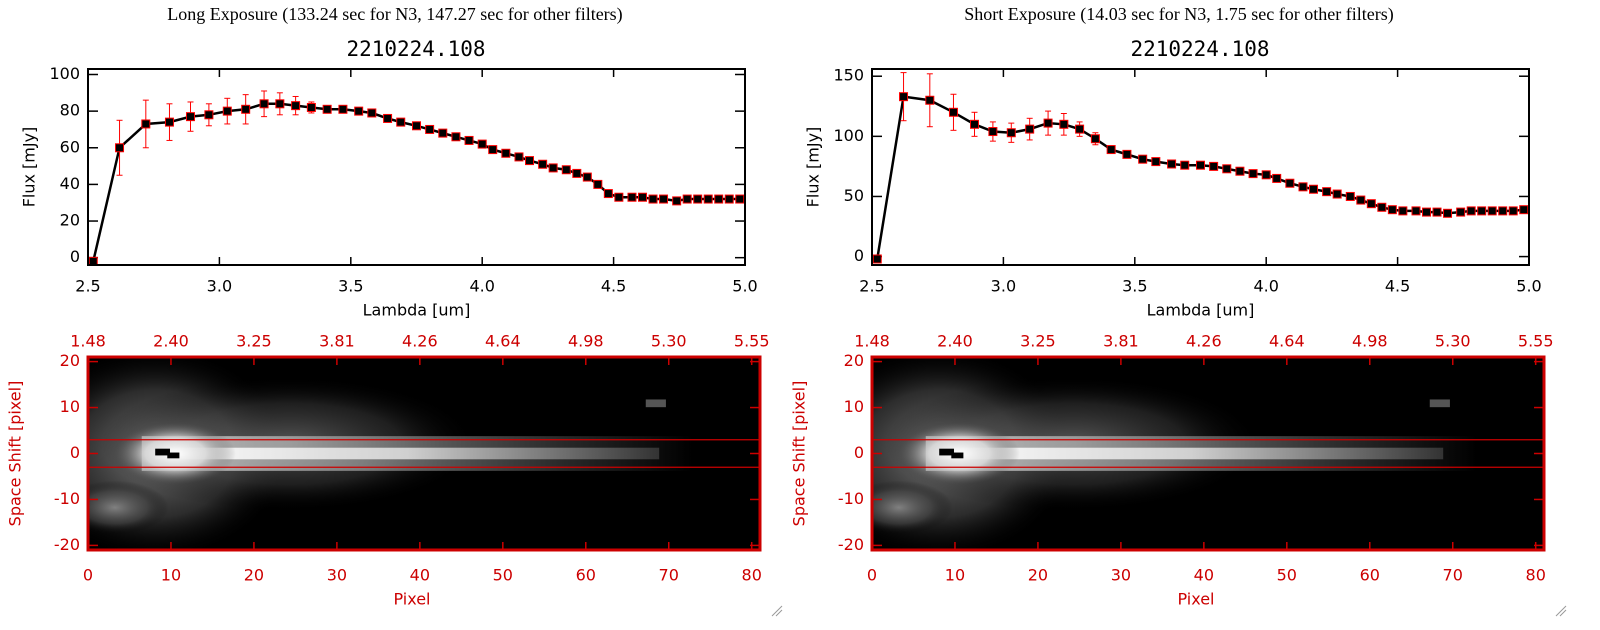  What do you see at coordinates (70, 220) in the screenshot?
I see `y-tick-label: 20` at bounding box center [70, 220].